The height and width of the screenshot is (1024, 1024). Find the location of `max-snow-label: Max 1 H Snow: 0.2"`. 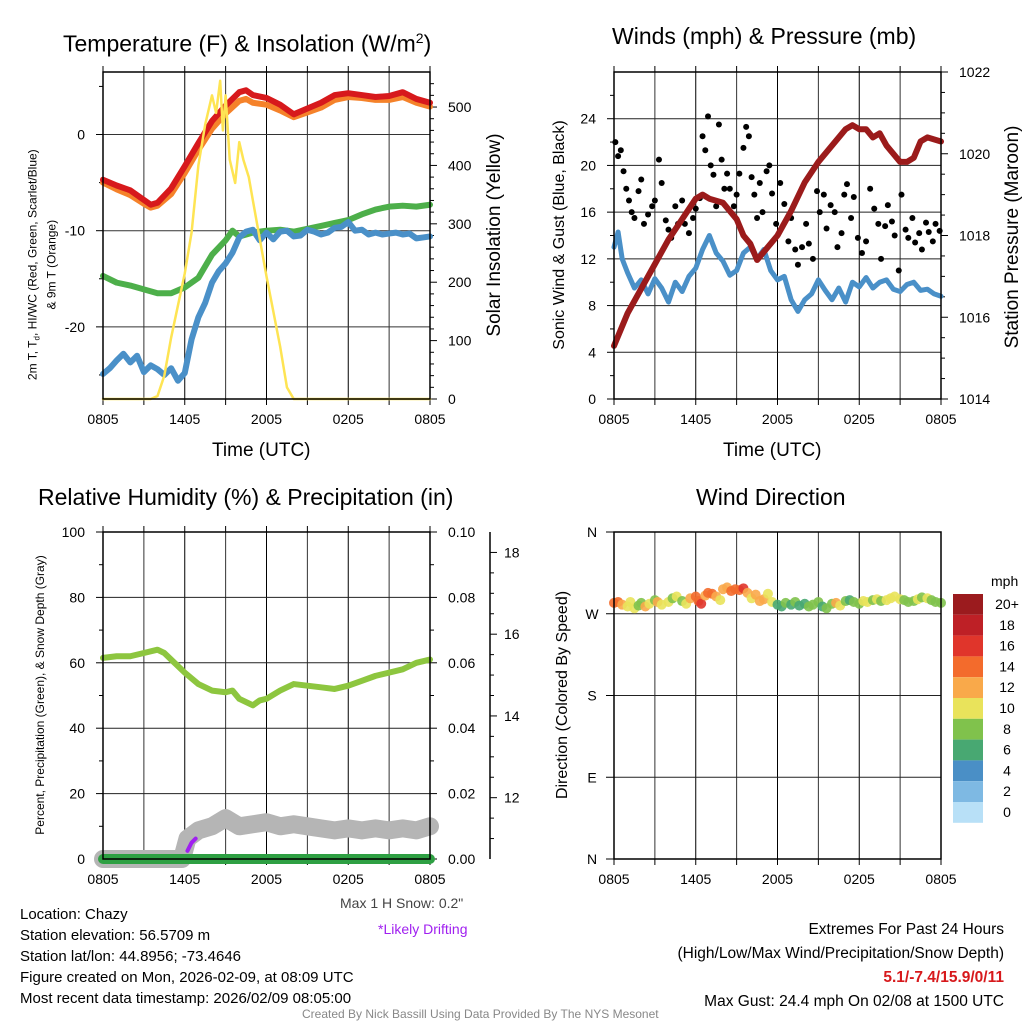

max-snow-label: Max 1 H Snow: 0.2" is located at coordinates (402, 903).